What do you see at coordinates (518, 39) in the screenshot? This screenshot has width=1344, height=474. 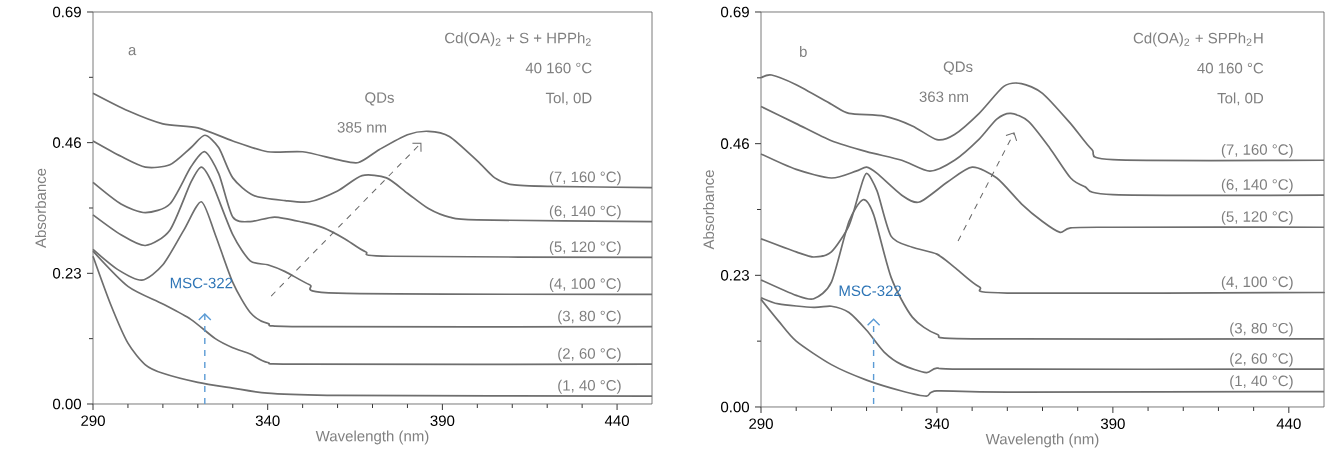 I see `annotation: Cd(OA)$_{2}$ + S + HPPh$_{2}$` at bounding box center [518, 39].